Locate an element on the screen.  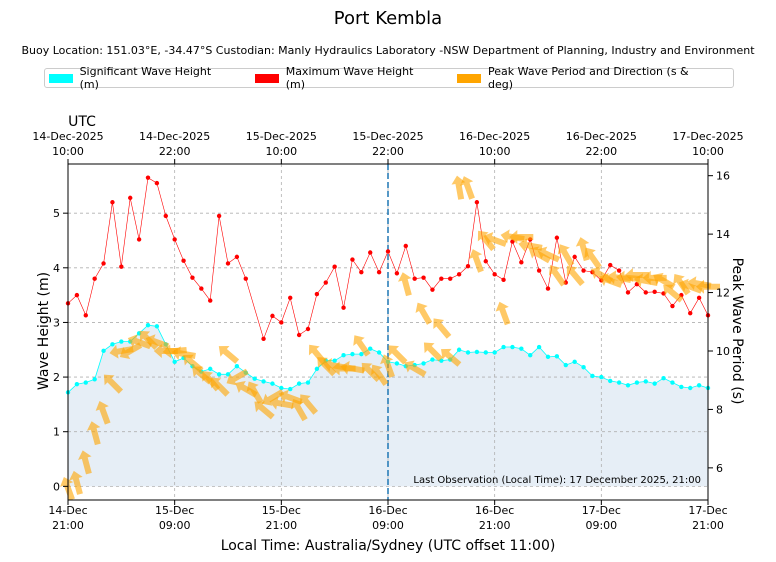
y-tick-label: 1 is located at coordinates (56, 432).